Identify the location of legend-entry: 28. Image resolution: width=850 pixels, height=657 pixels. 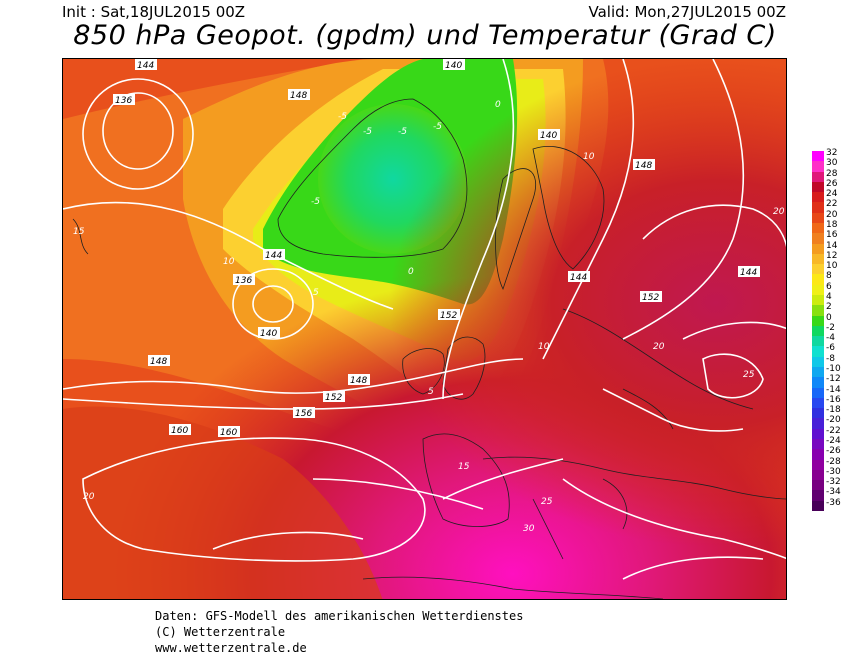
(831, 175).